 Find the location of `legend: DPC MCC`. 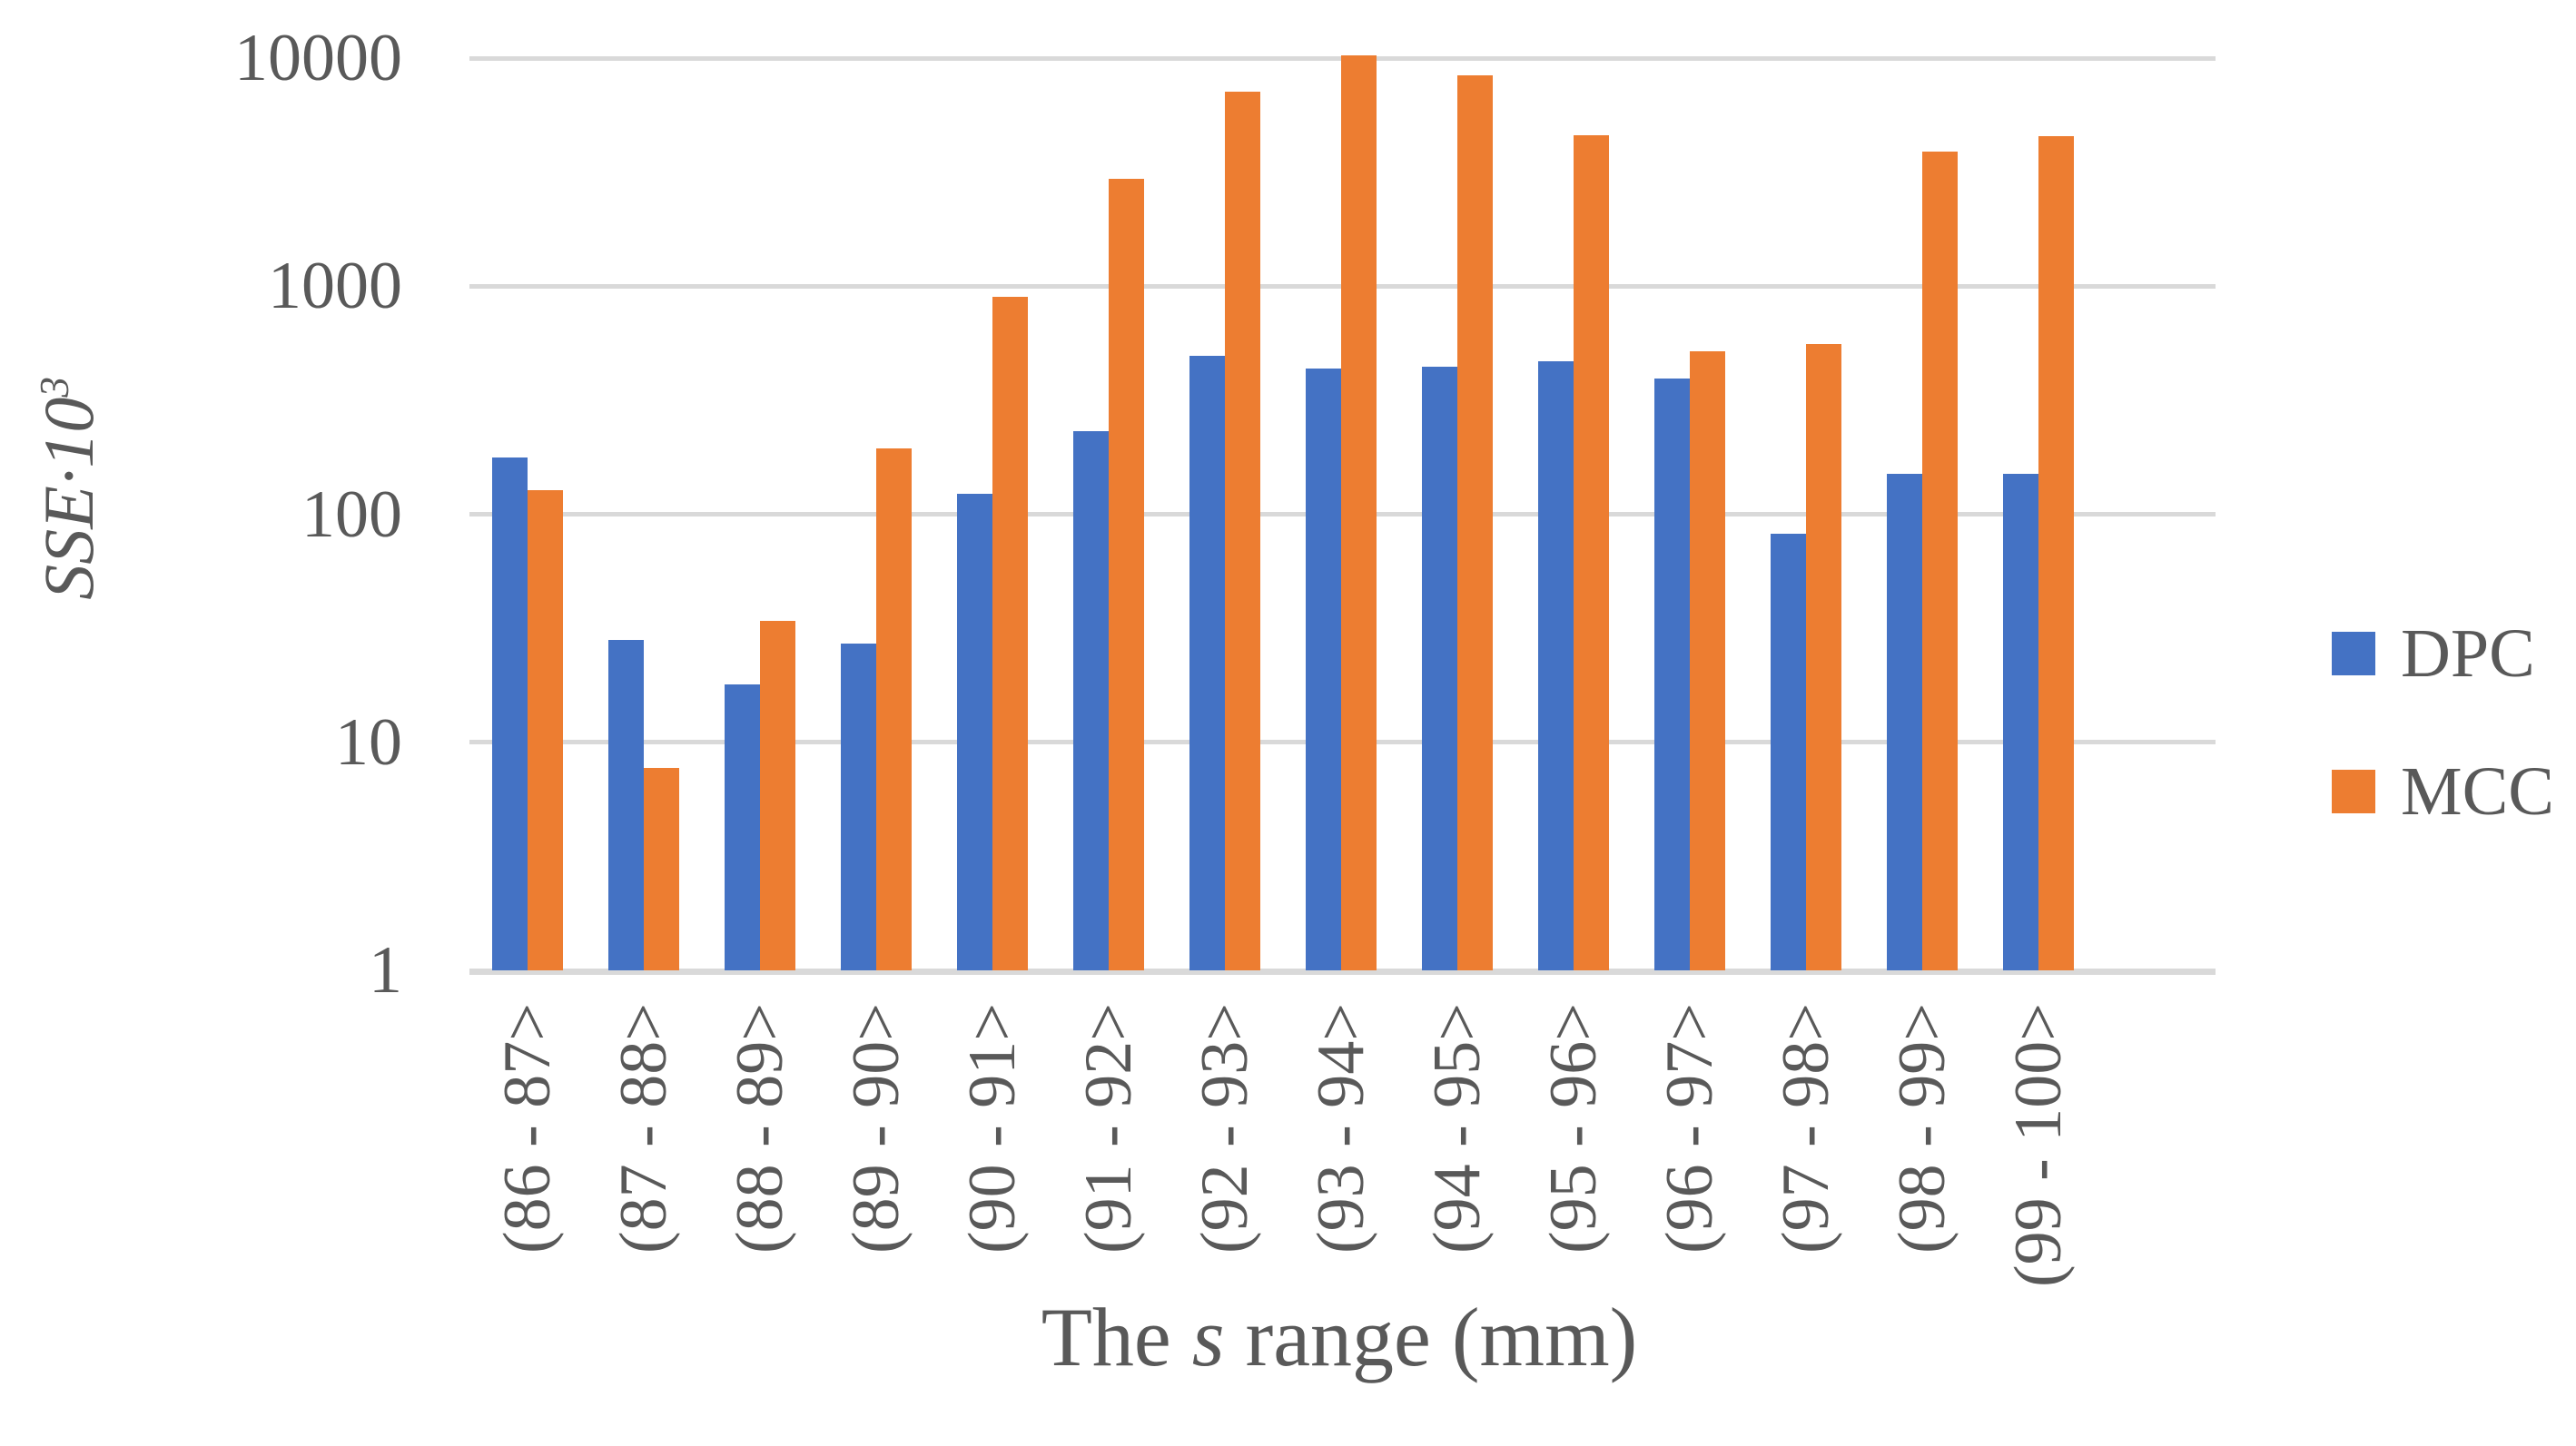

legend: DPC MCC is located at coordinates (2443, 759).